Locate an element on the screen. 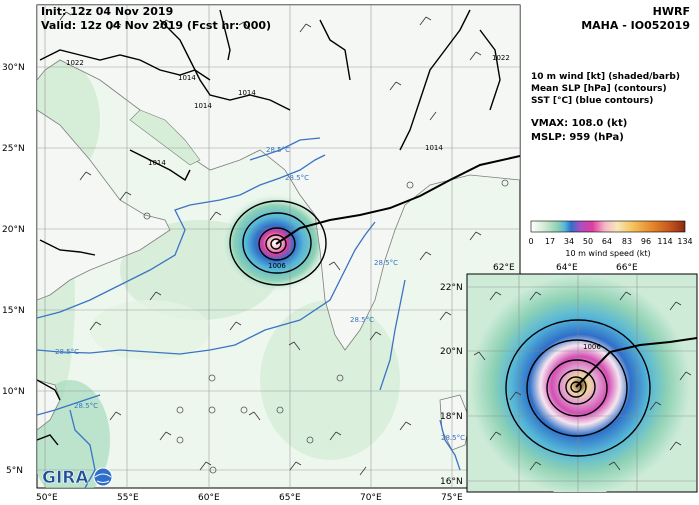 Image resolution: width=699 pixels, height=505 pixels. logo-text: GIRA is located at coordinates (65, 478).